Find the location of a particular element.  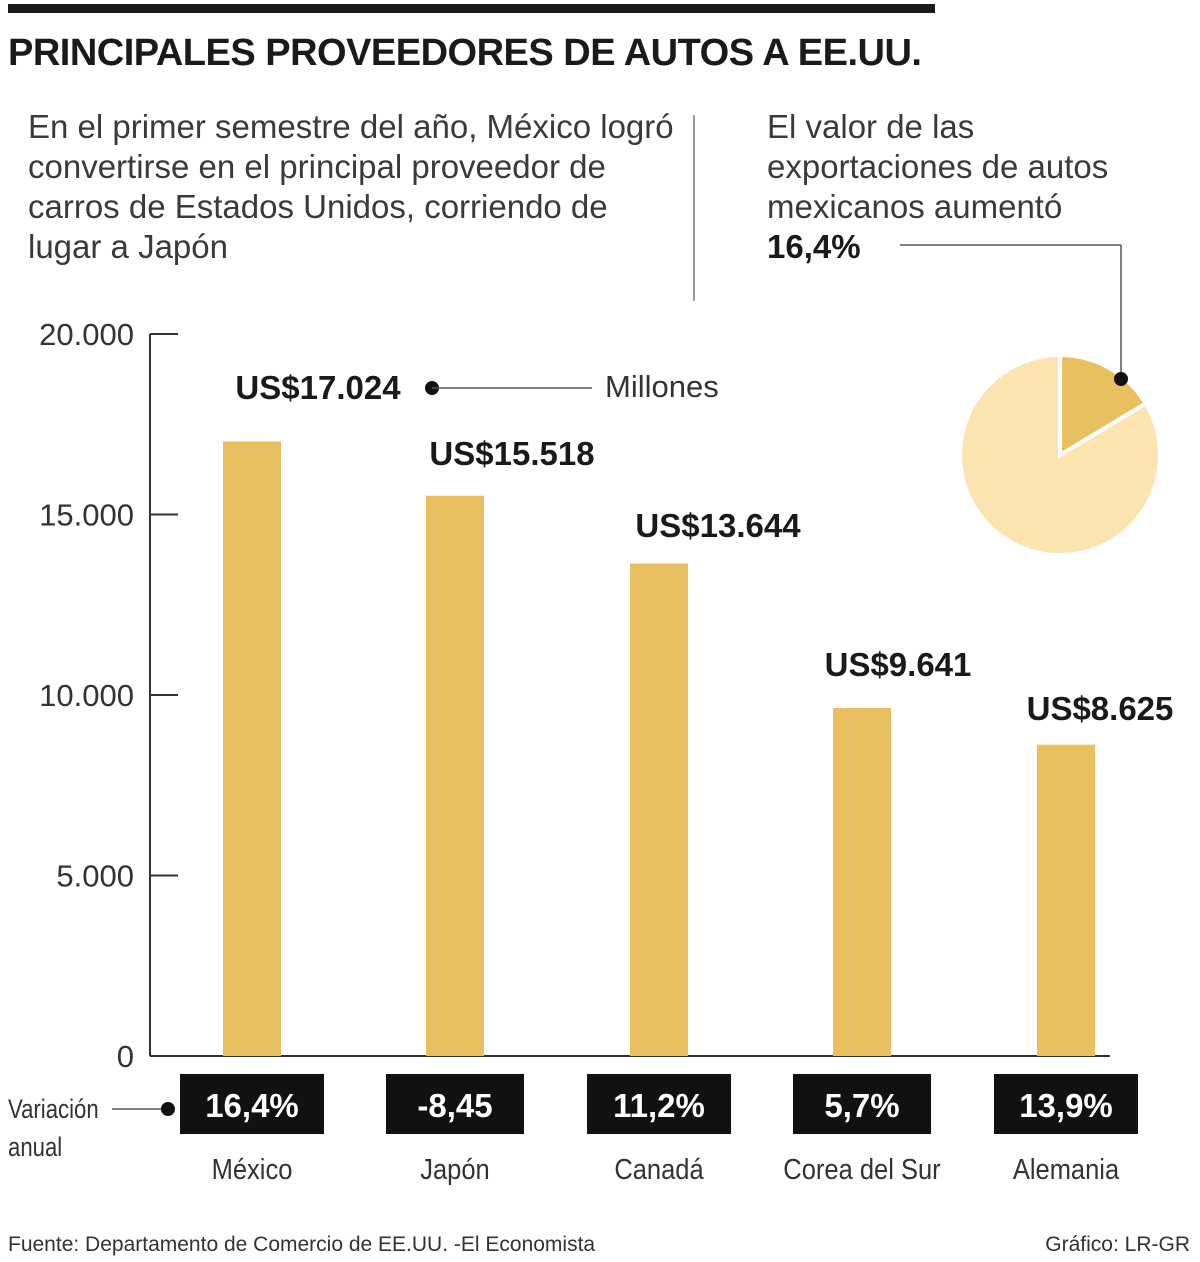

annual-change-value: 16,4% is located at coordinates (252, 1105).